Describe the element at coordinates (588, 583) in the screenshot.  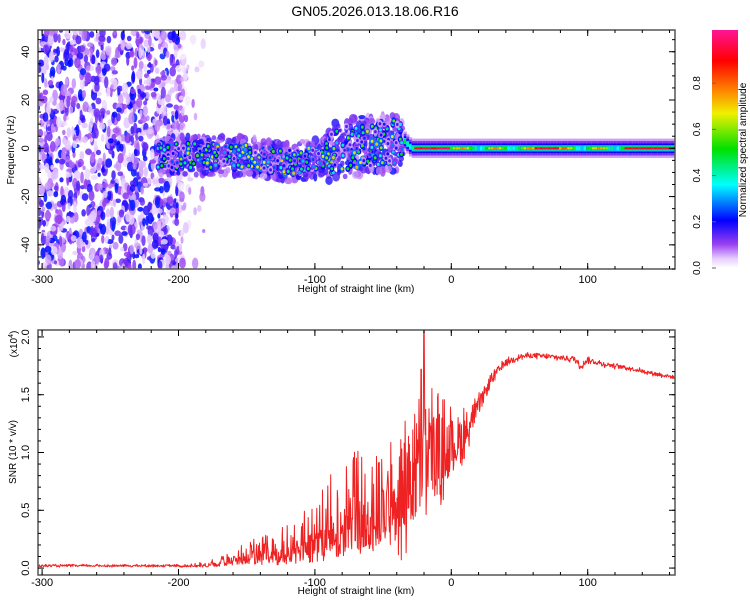
I see `snr-x-tick-label: 100` at that location.